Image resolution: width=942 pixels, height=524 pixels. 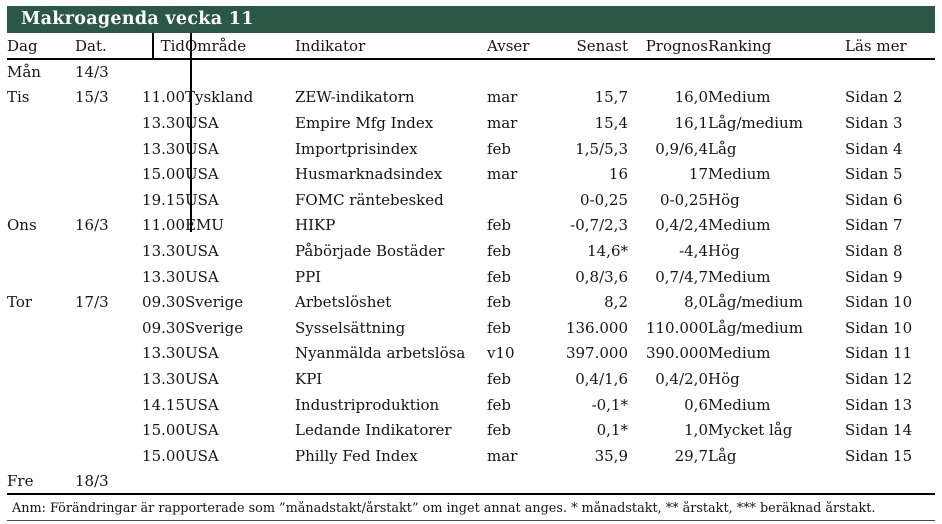 What do you see at coordinates (370, 250) in the screenshot?
I see `cell-indicator: Påbörjade Bostäder` at bounding box center [370, 250].